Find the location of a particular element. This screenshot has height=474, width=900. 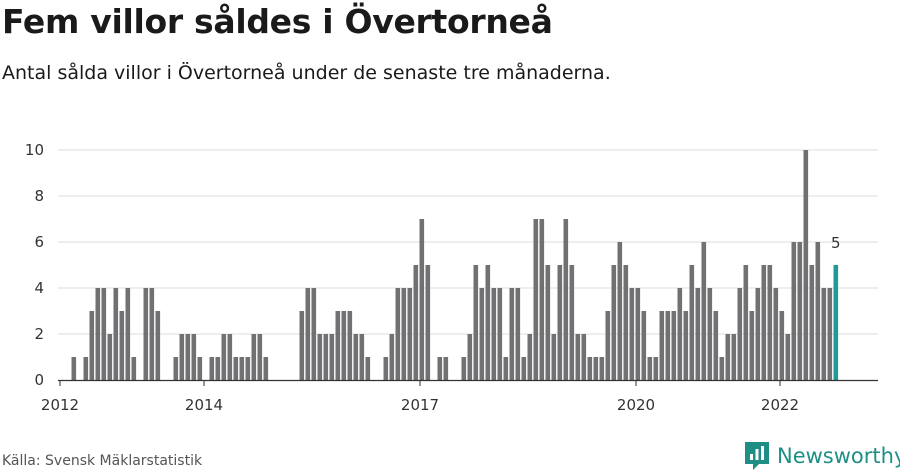

chart-title: Fem villor såldes i Övertorneå is located at coordinates (277, 21).